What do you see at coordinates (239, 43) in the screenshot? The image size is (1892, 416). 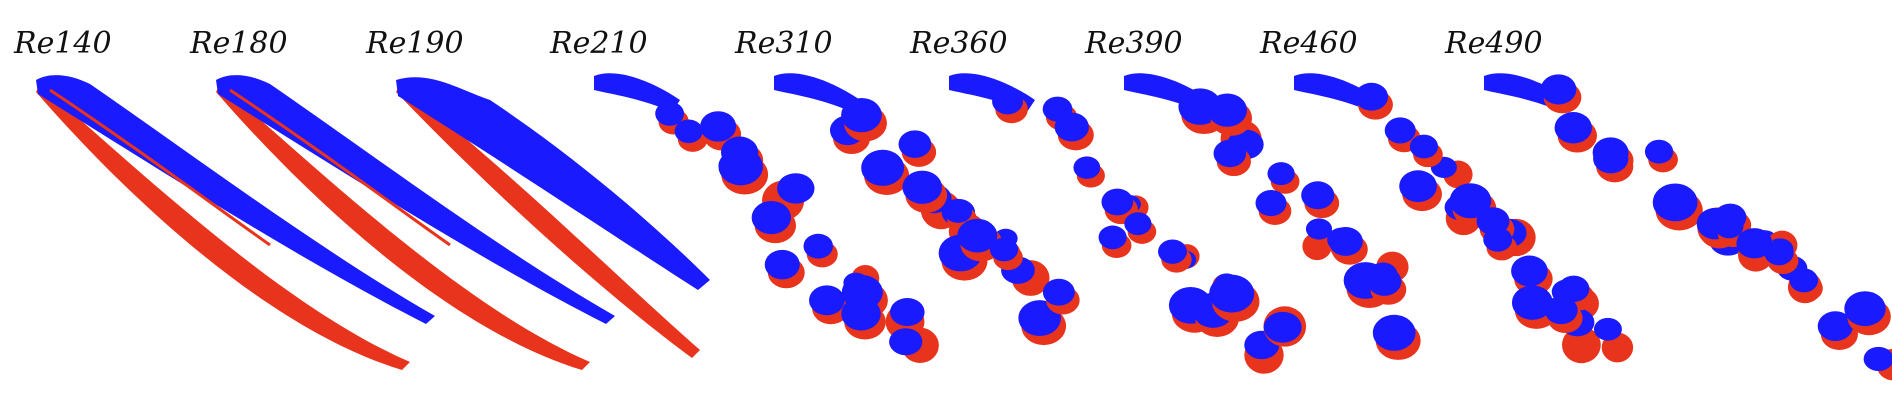 I see `panel-label-re180: Re180` at bounding box center [239, 43].